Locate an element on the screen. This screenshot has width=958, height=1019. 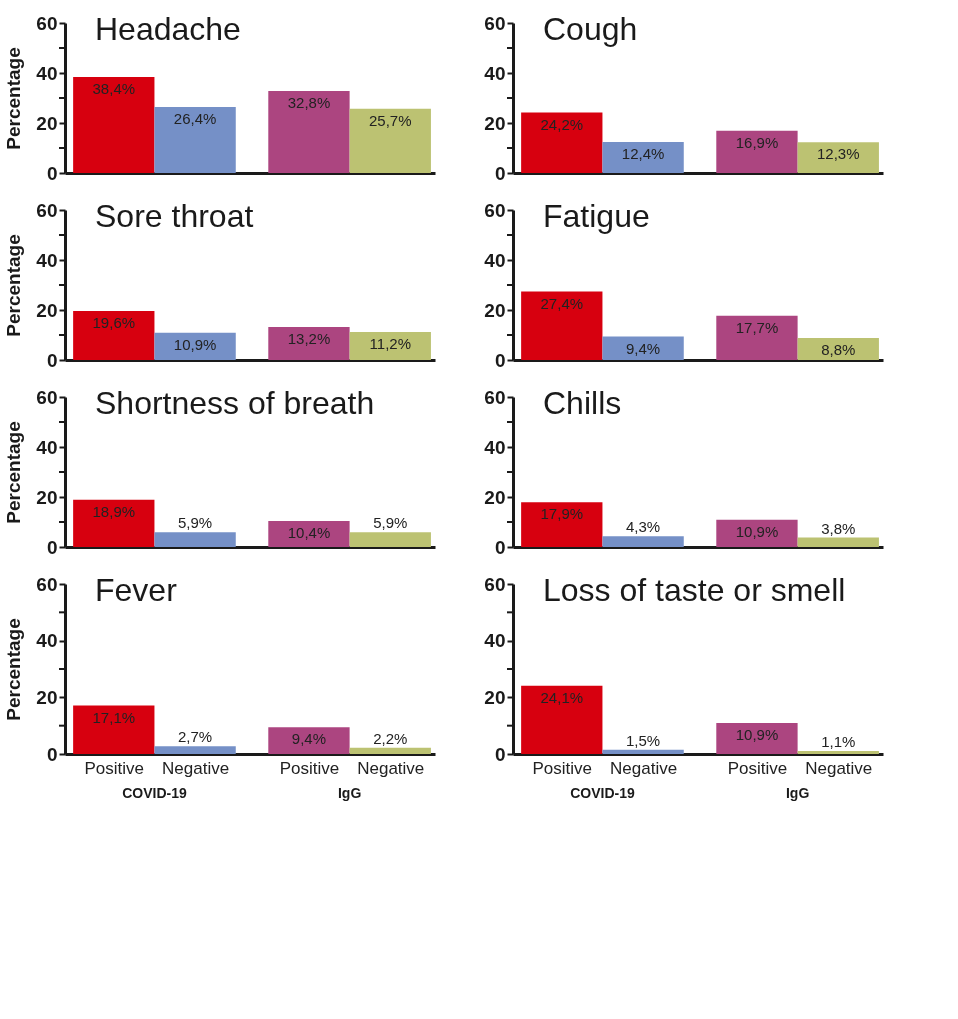
data-label: 1,5% is located at coordinates (643, 740).